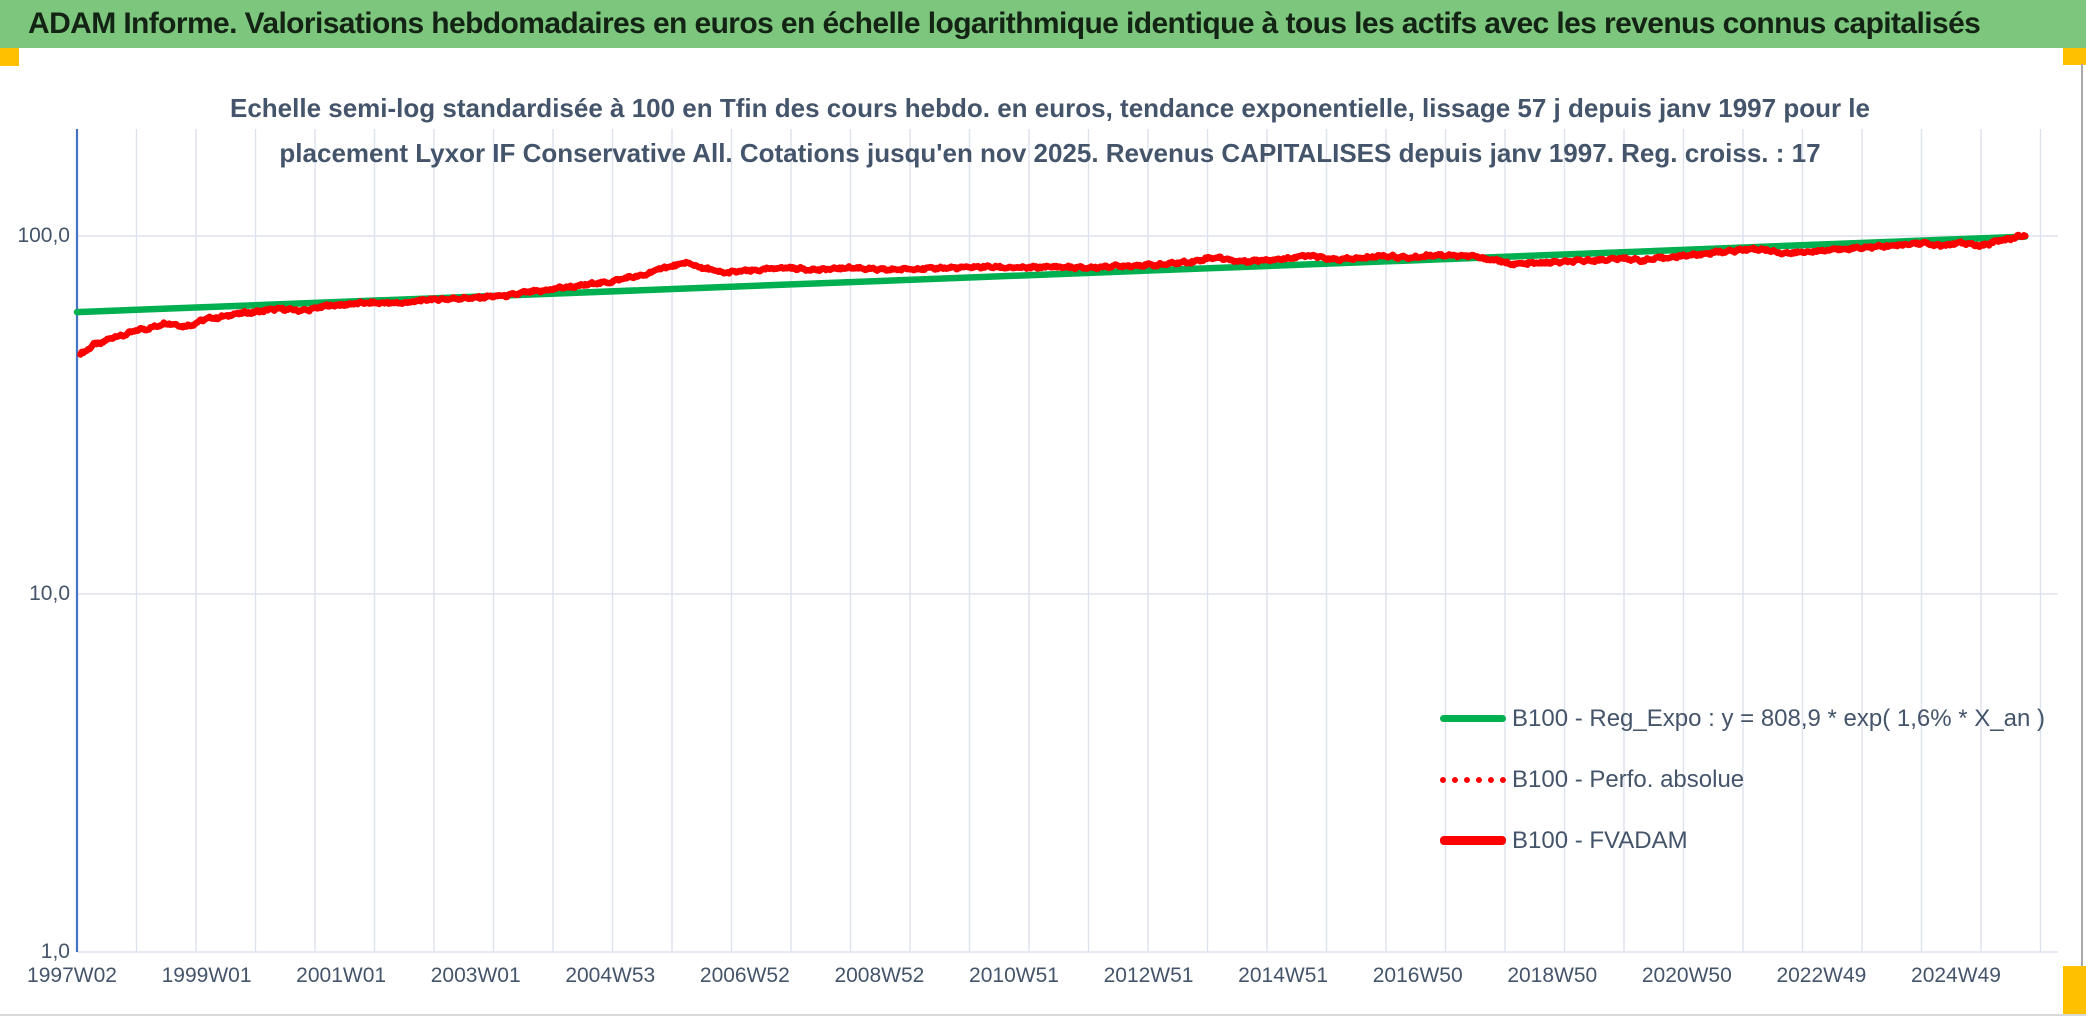 The height and width of the screenshot is (1033, 2086). Describe the element at coordinates (1956, 975) in the screenshot. I see `x-axis-tick-label: 2024W49` at that location.